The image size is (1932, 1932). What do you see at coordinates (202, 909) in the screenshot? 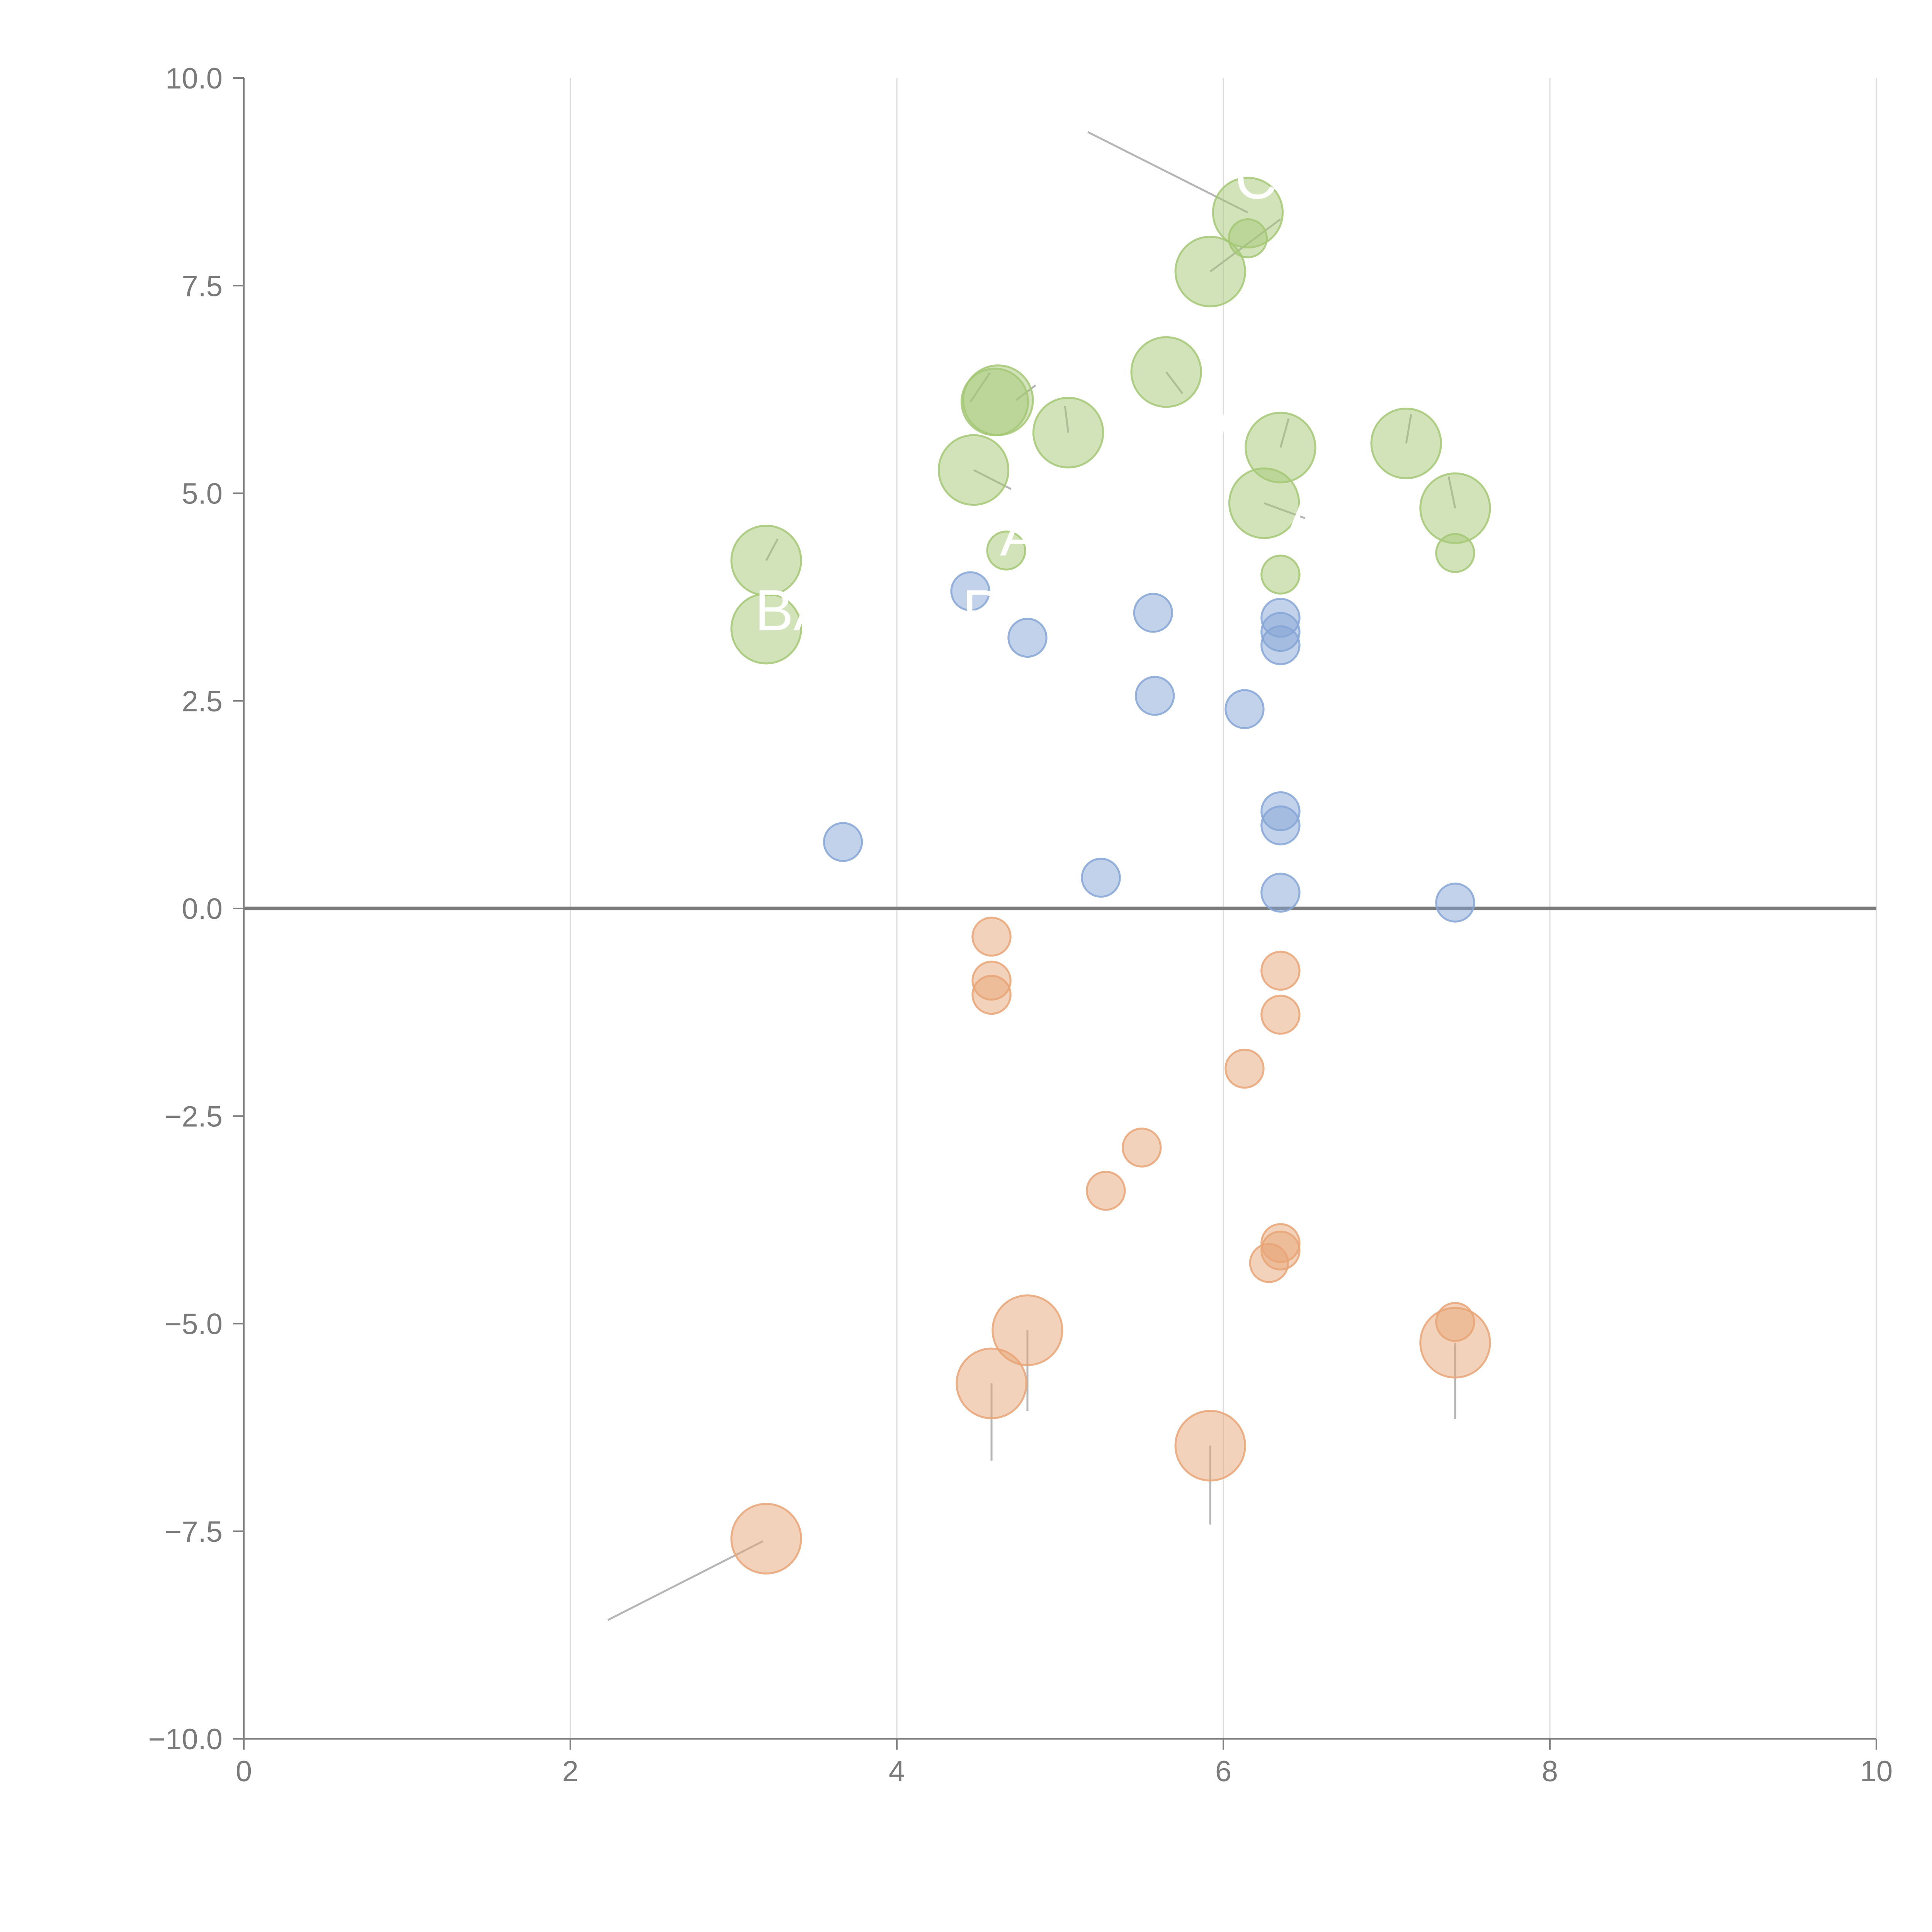
I see `y-tick-label: 0.0` at bounding box center [202, 909].